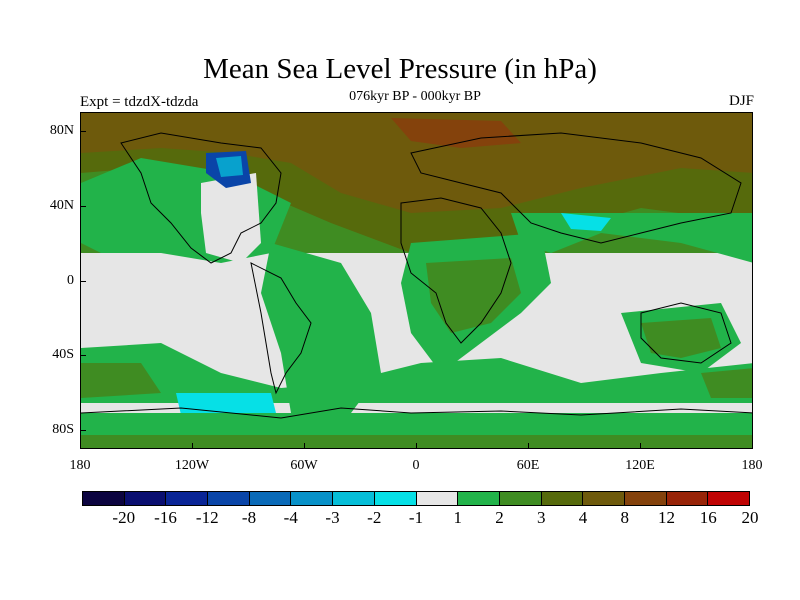  What do you see at coordinates (207, 517) in the screenshot?
I see `colorbar-label: -12` at bounding box center [207, 517].